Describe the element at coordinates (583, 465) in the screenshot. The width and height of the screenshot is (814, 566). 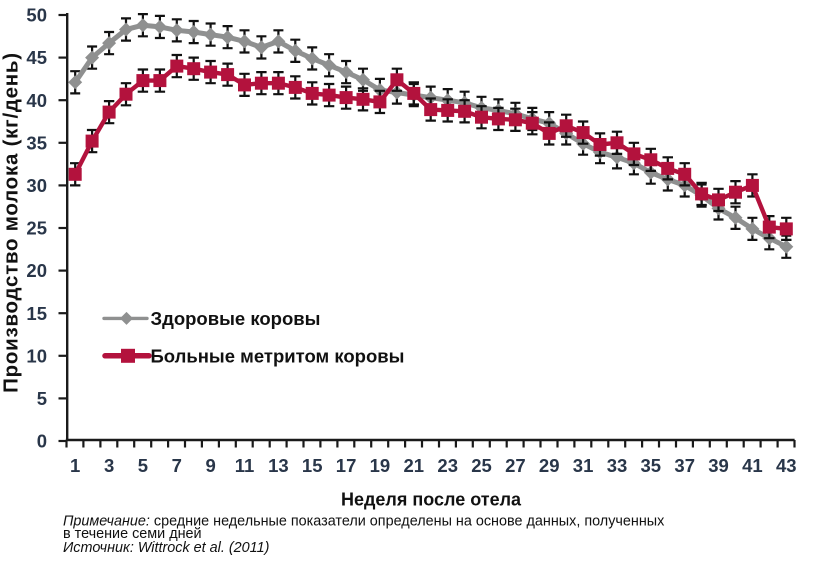
I see `svg-text: 31` at that location.